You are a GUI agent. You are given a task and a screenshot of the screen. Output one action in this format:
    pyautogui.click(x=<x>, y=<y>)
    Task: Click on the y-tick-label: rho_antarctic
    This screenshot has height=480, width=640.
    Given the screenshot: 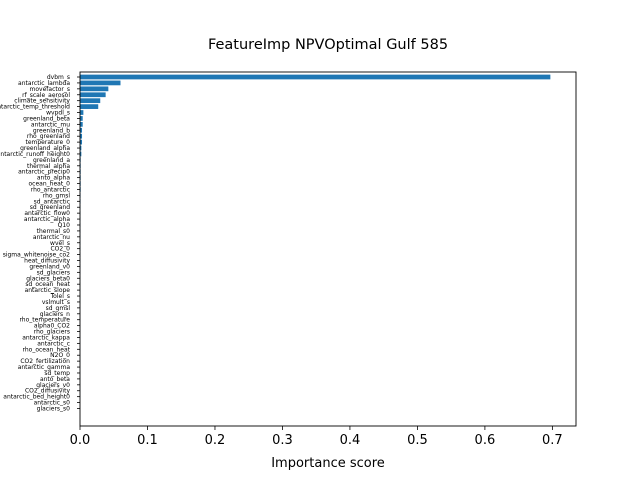 What is the action you would take?
    pyautogui.click(x=50, y=189)
    